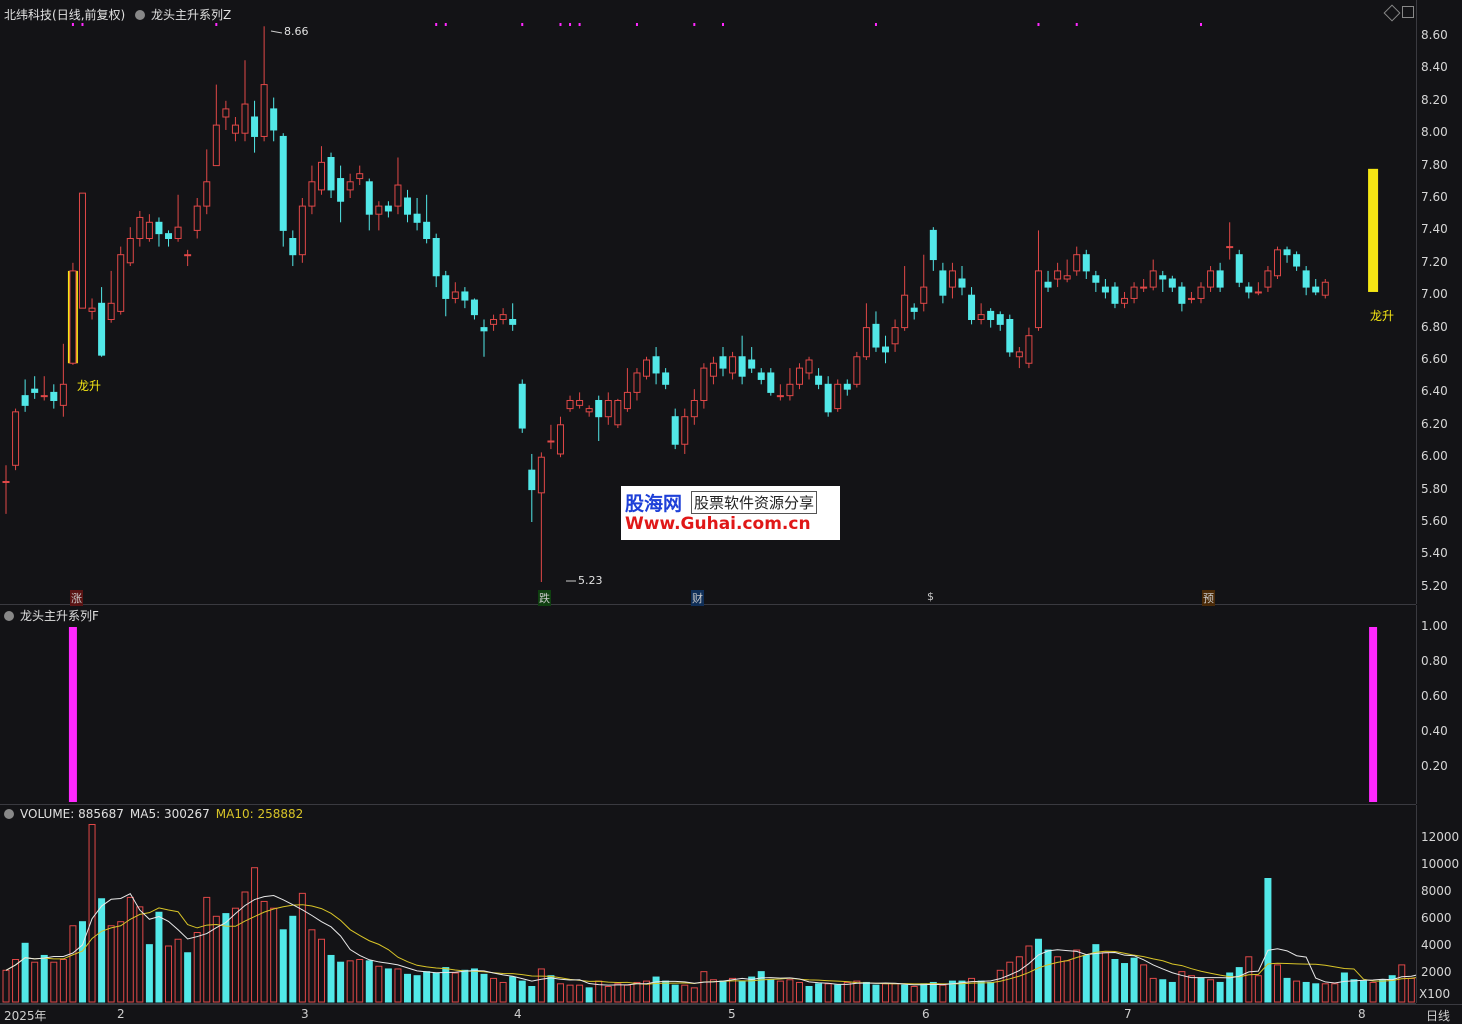  I want to click on indicator-tick: 1.00, so click(1434, 626).